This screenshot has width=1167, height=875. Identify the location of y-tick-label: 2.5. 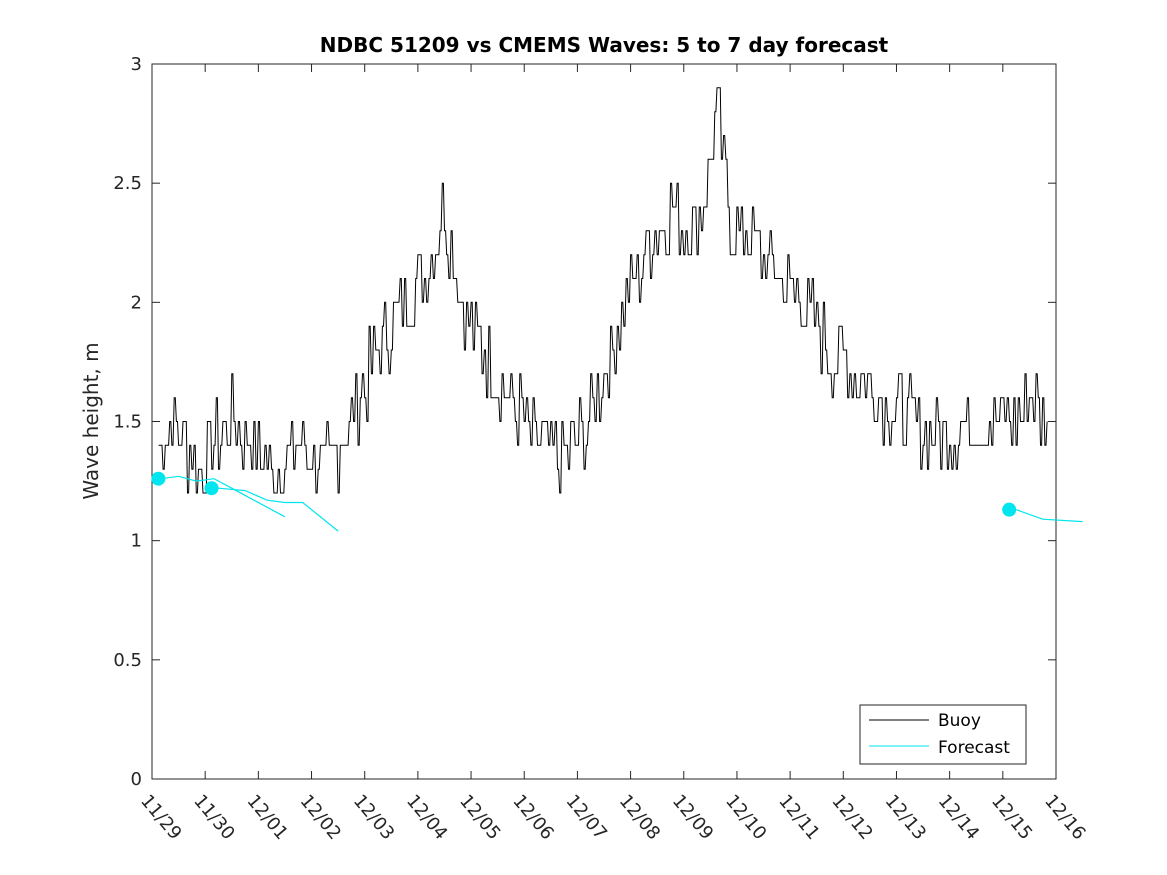
(127, 183).